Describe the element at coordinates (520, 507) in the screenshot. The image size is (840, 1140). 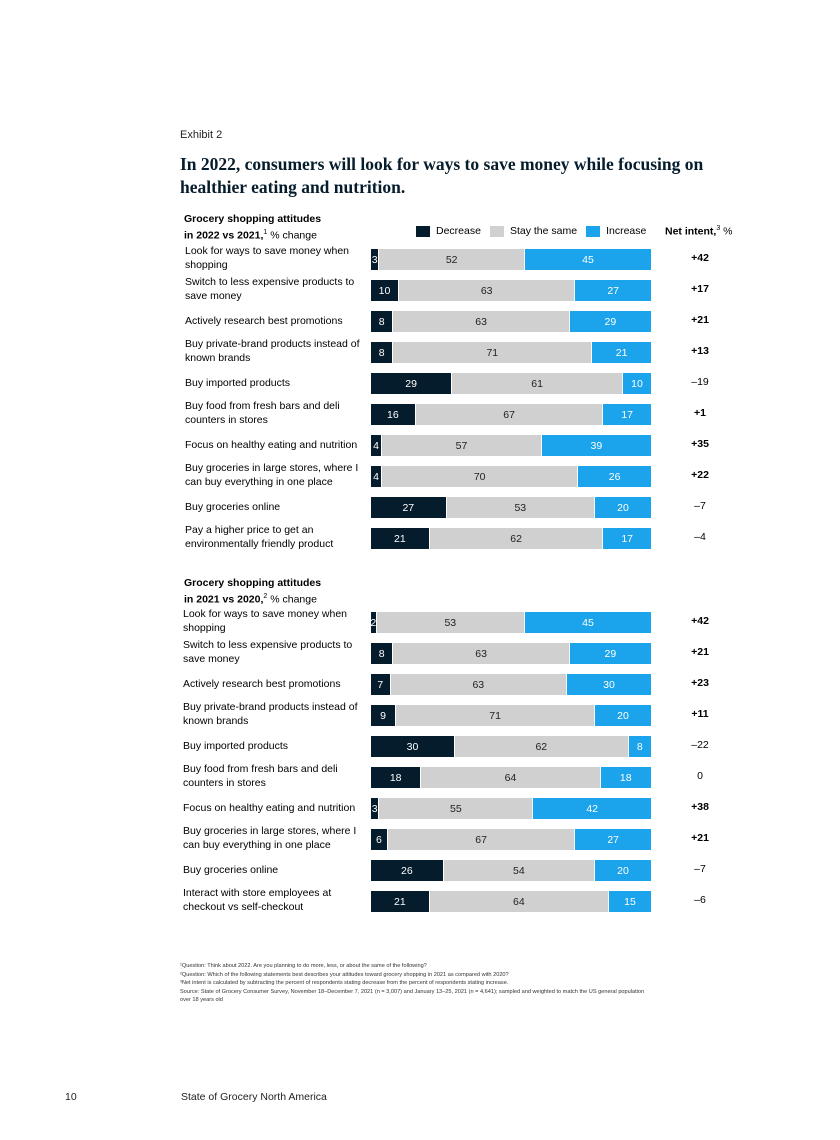
I see `bar-segment-same: 53` at that location.